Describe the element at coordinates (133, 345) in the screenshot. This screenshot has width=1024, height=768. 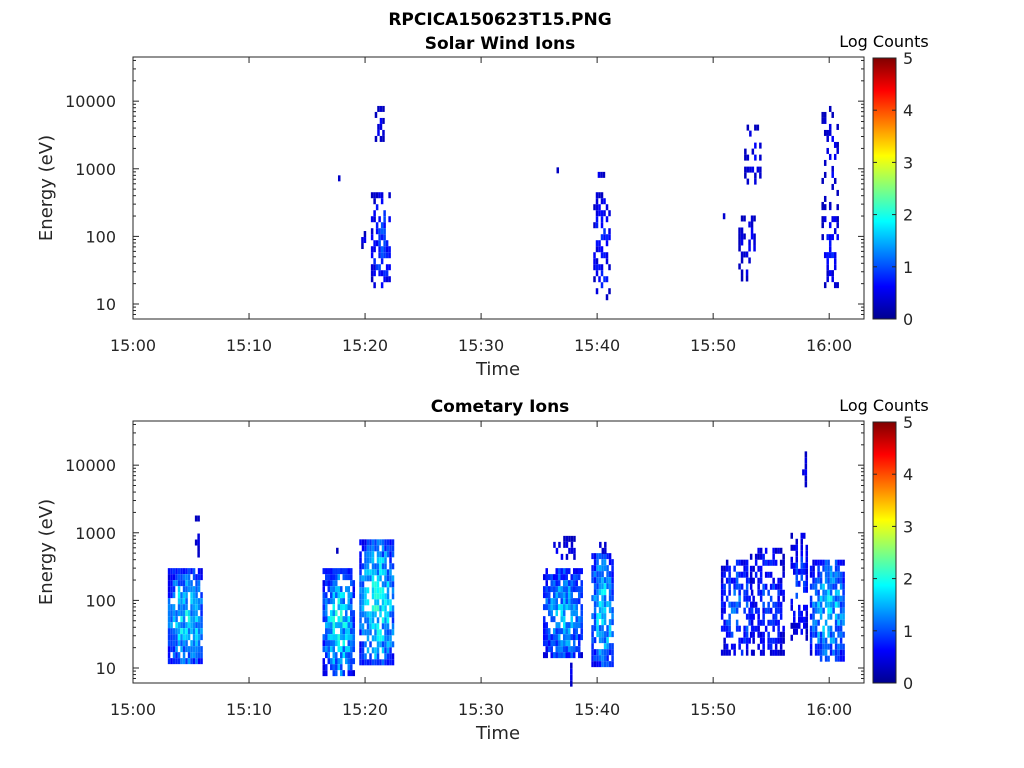
I see `solar-wind-x-tick-label: 15:00` at that location.